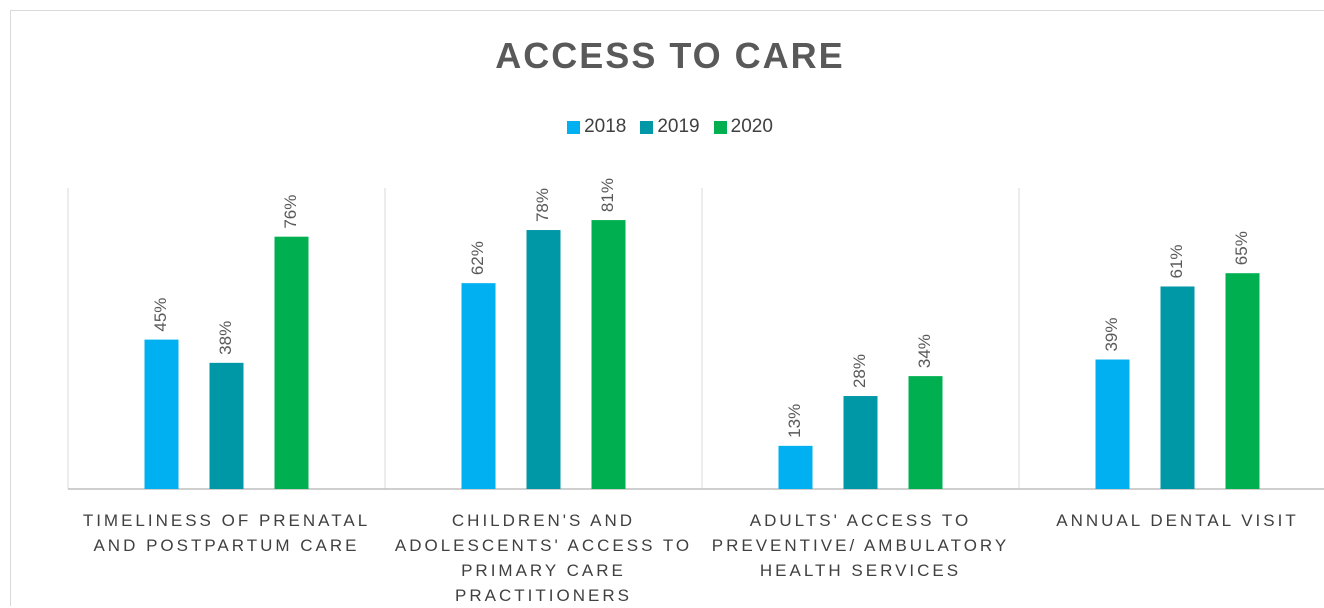 The height and width of the screenshot is (608, 1324). Describe the element at coordinates (544, 520) in the screenshot. I see `category-label-line: CHILDREN'S AND` at that location.